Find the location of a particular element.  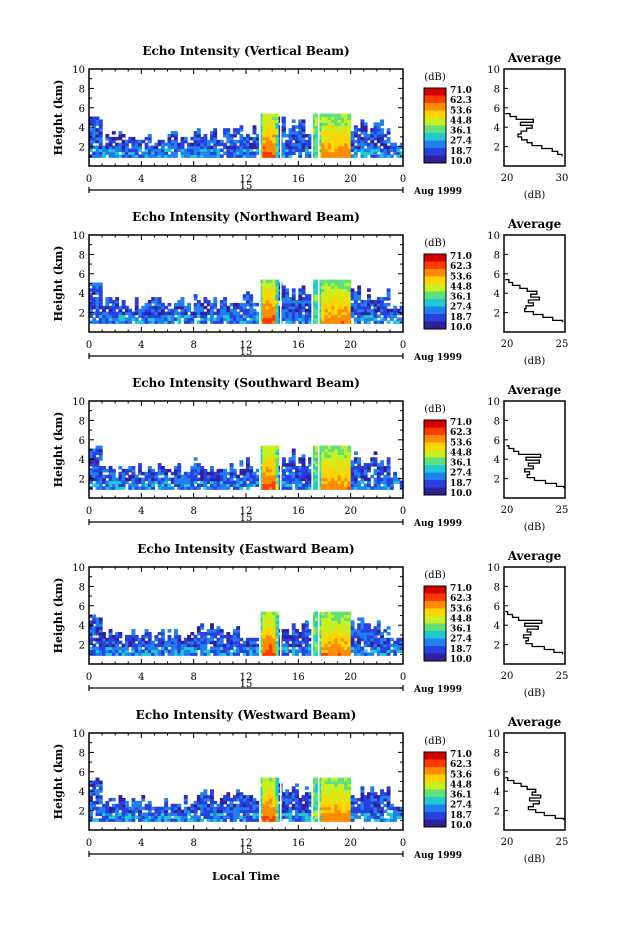

average-title: Average is located at coordinates (534, 224).